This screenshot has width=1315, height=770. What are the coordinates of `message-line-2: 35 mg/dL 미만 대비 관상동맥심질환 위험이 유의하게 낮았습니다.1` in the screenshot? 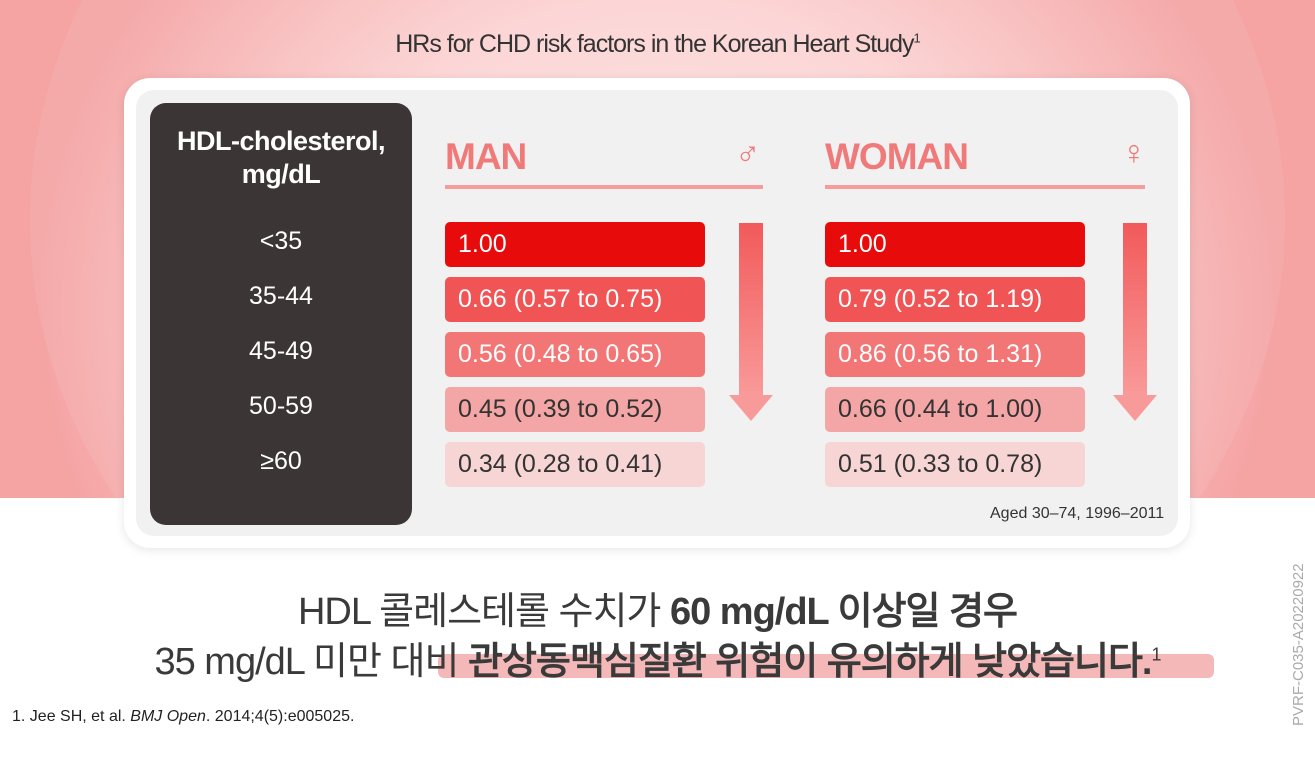 It's located at (657, 662).